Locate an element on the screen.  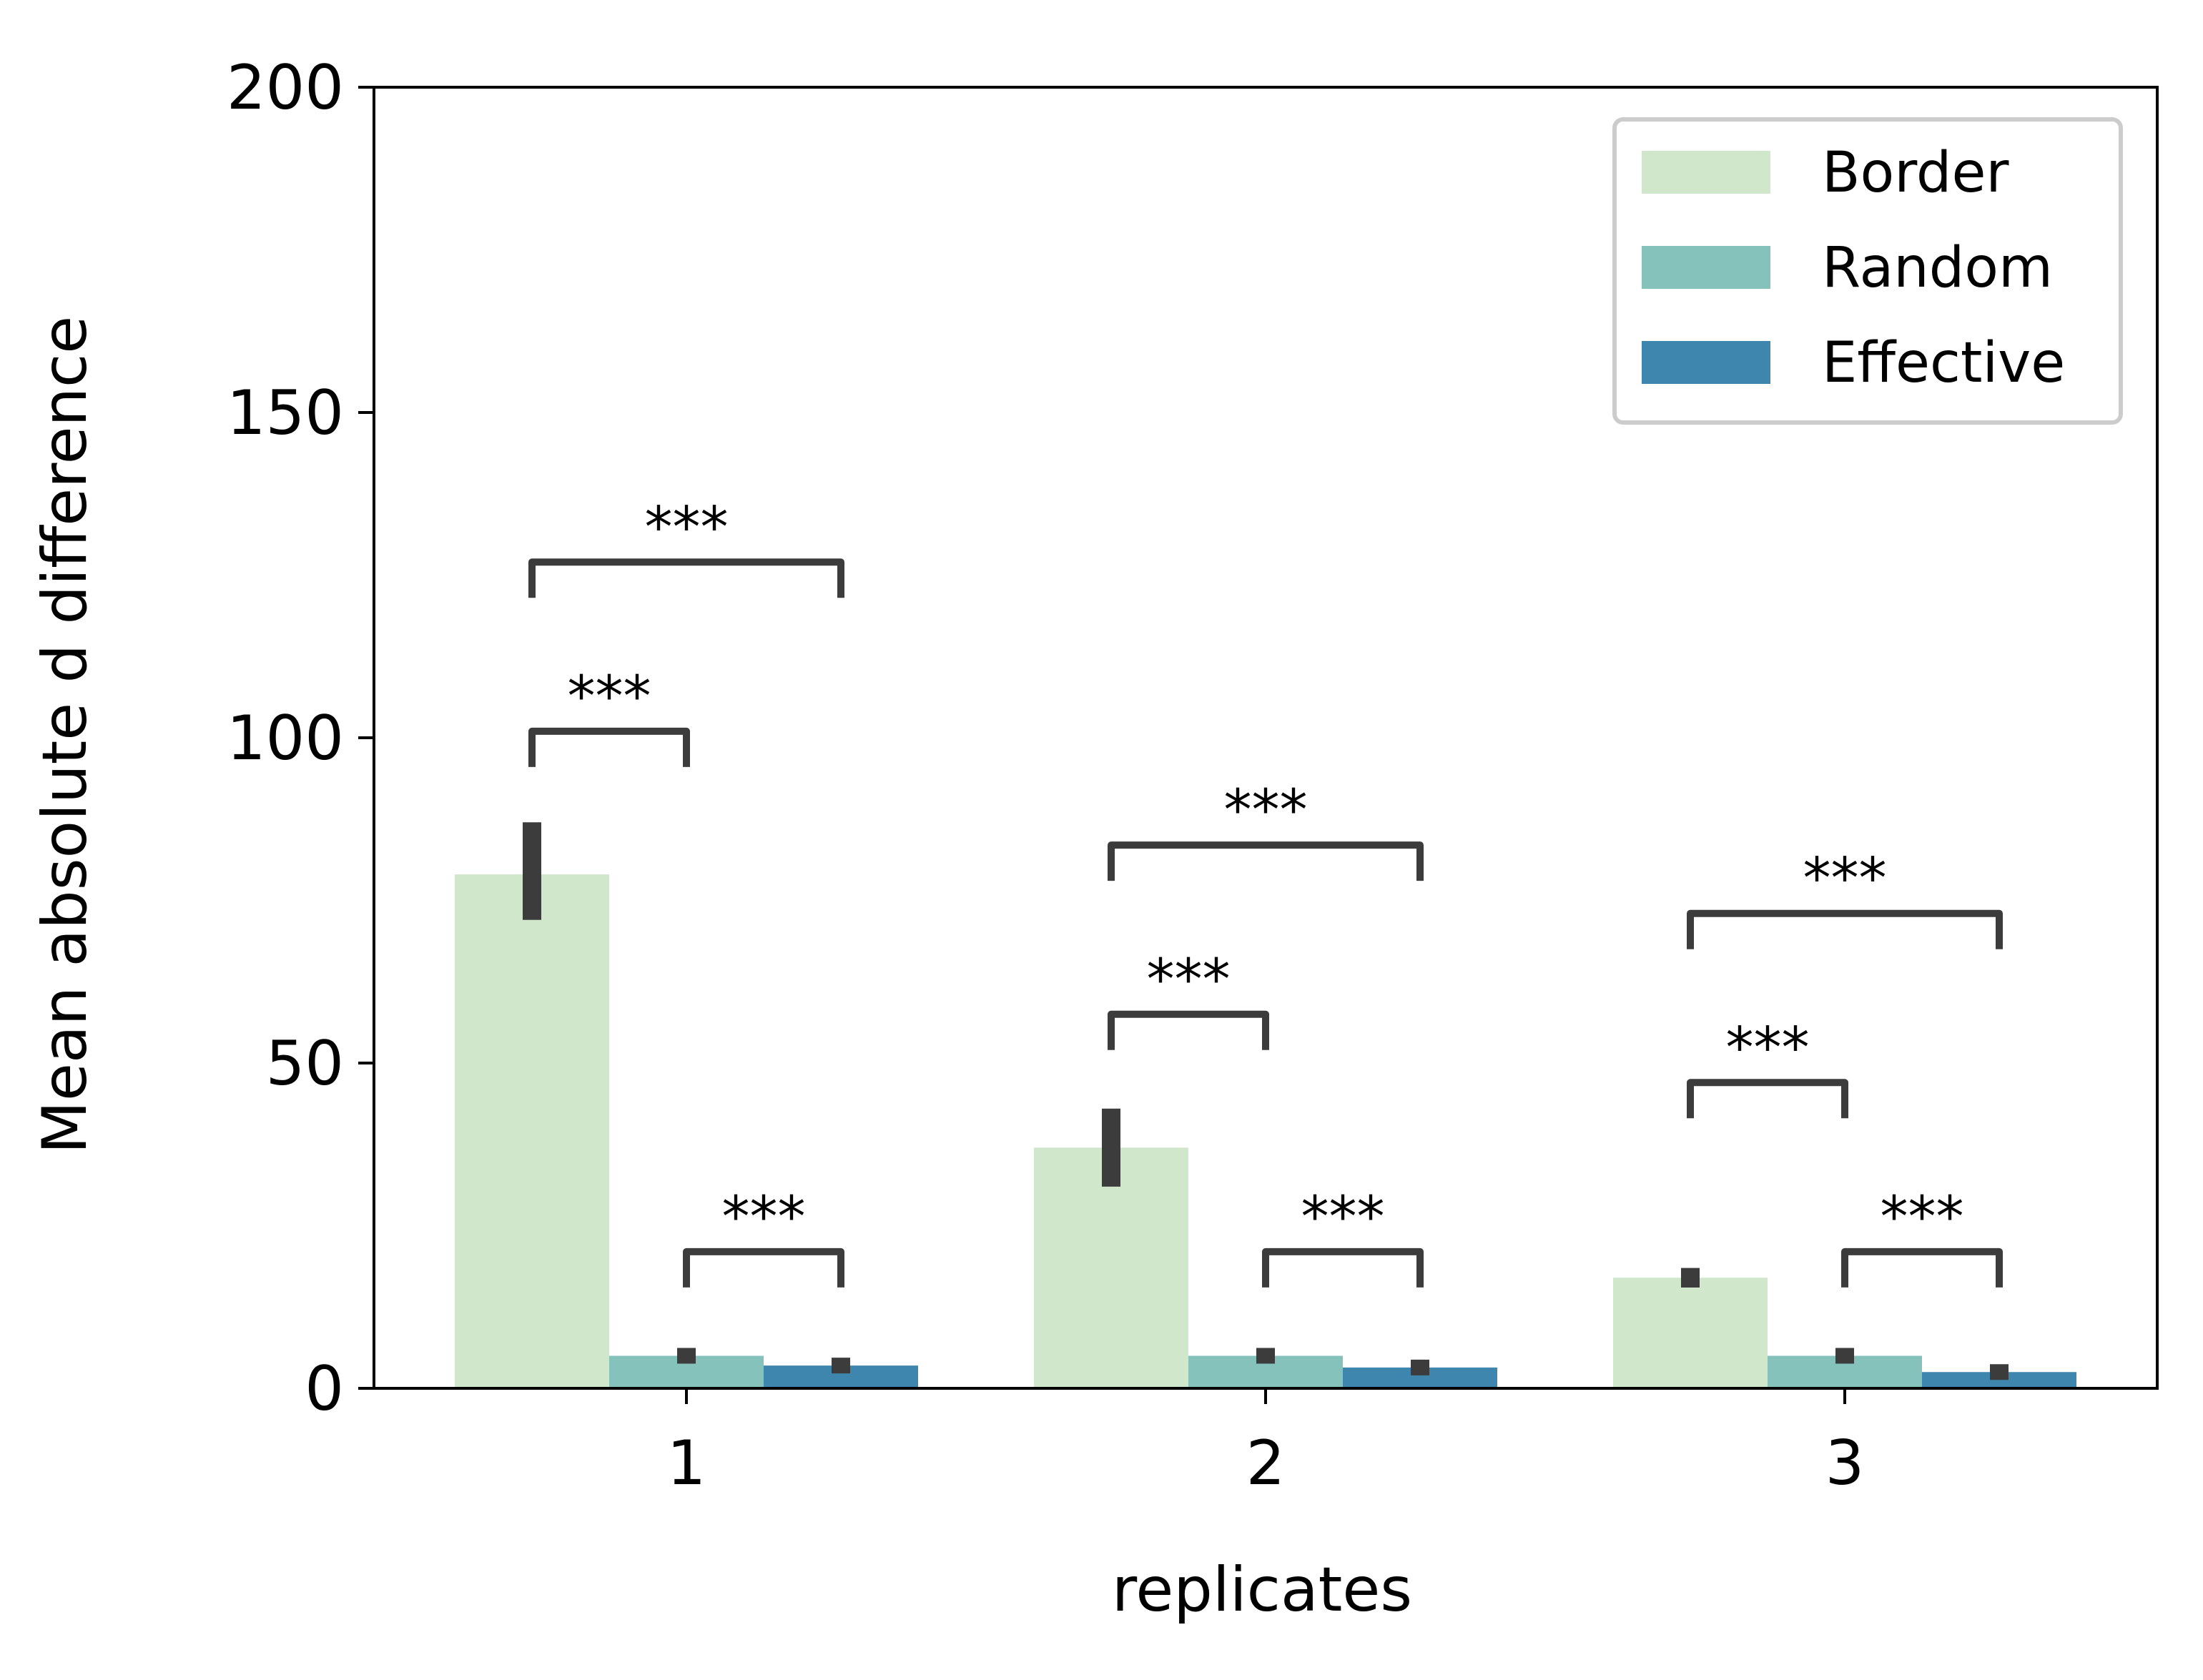
legend-swatch-border is located at coordinates (1706, 172).